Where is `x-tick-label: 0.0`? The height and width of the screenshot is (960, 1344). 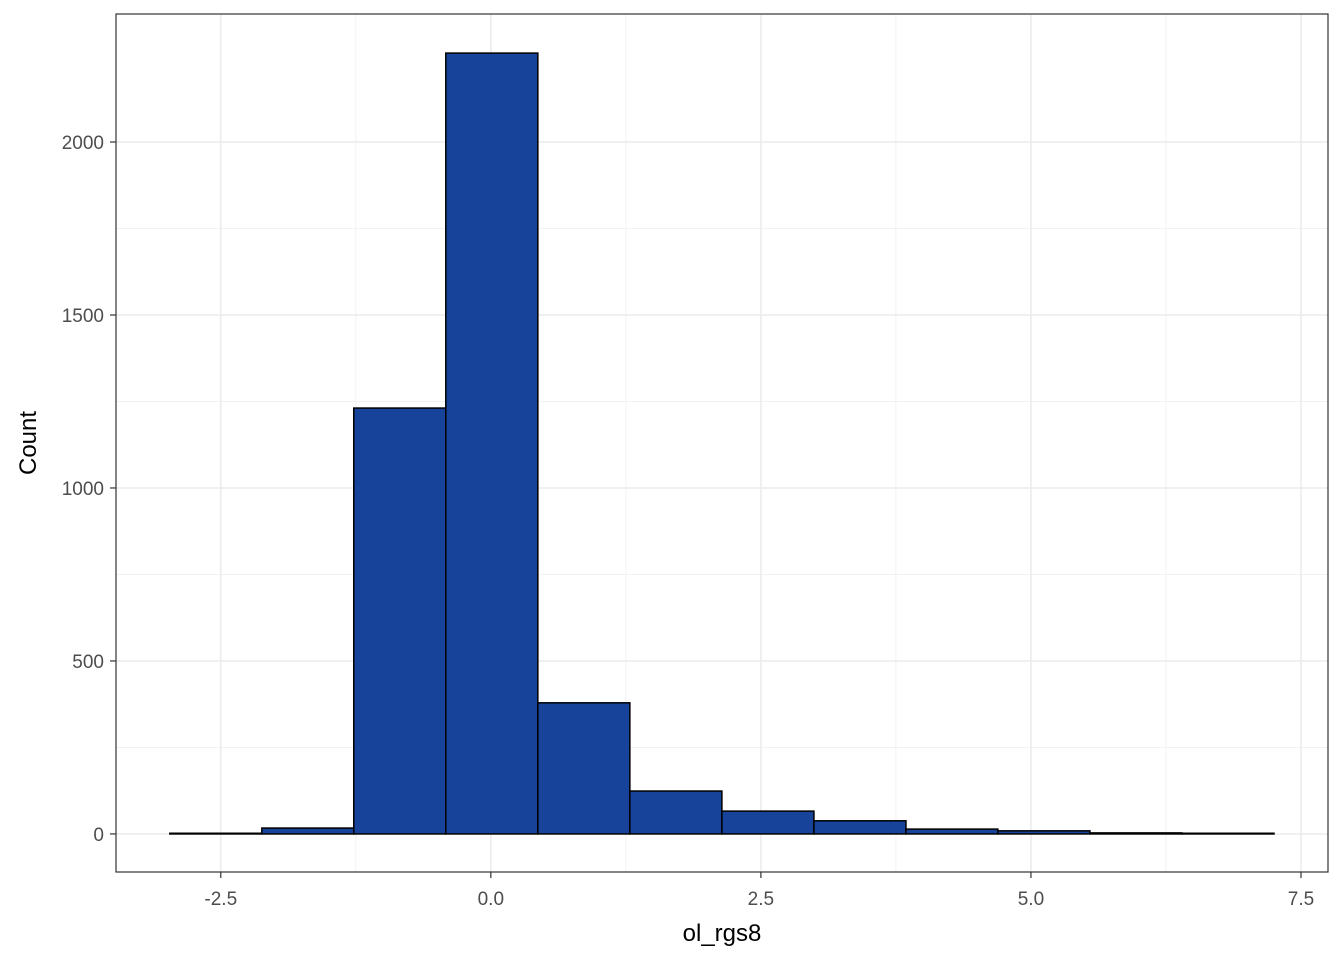 x-tick-label: 0.0 is located at coordinates (491, 899).